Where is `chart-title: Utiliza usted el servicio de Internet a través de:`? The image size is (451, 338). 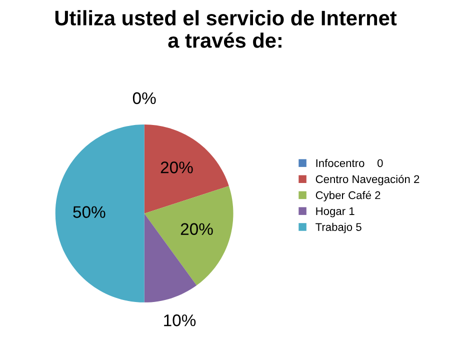 chart-title: Utiliza usted el servicio de Internet a través de: is located at coordinates (226, 29).